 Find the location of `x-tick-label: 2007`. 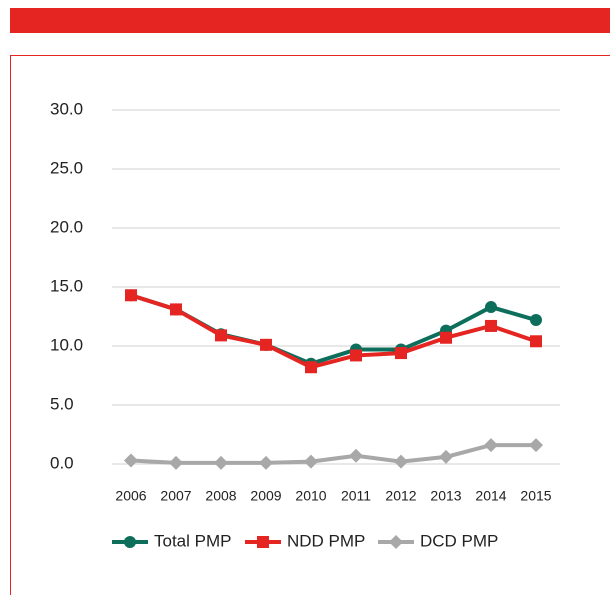

x-tick-label: 2007 is located at coordinates (175, 496).